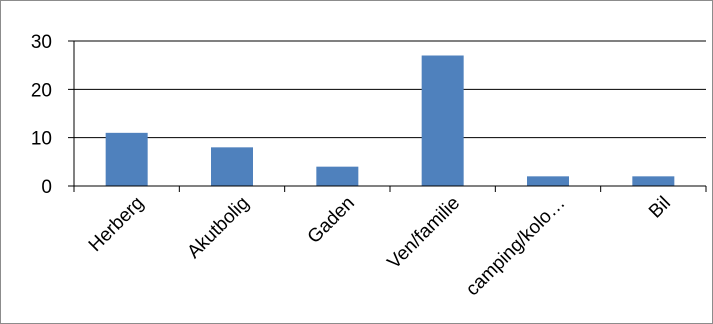 This screenshot has height=324, width=713. Describe the element at coordinates (331, 220) in the screenshot. I see `x-category-label: Gaden` at that location.